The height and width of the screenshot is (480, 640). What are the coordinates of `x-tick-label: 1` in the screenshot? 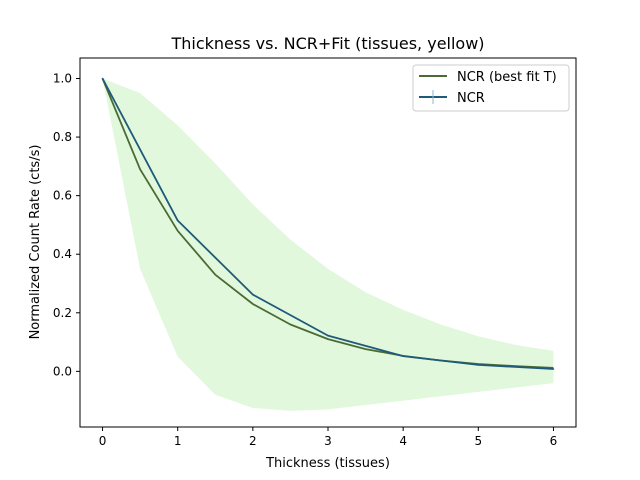 It's located at (178, 441).